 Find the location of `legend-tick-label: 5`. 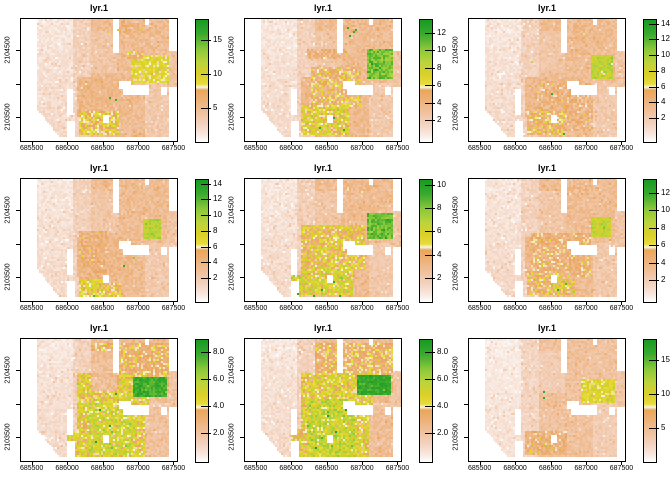

legend-tick-label: 5 is located at coordinates (663, 428).